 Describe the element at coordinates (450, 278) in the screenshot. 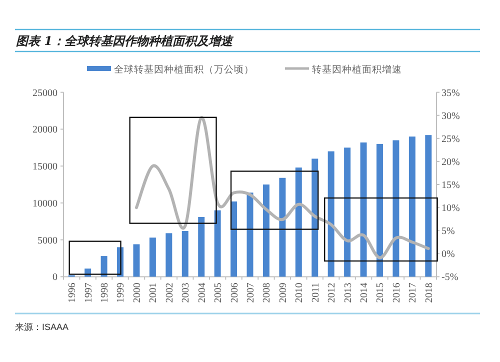

I see `y2-tick-label: -5%` at that location.